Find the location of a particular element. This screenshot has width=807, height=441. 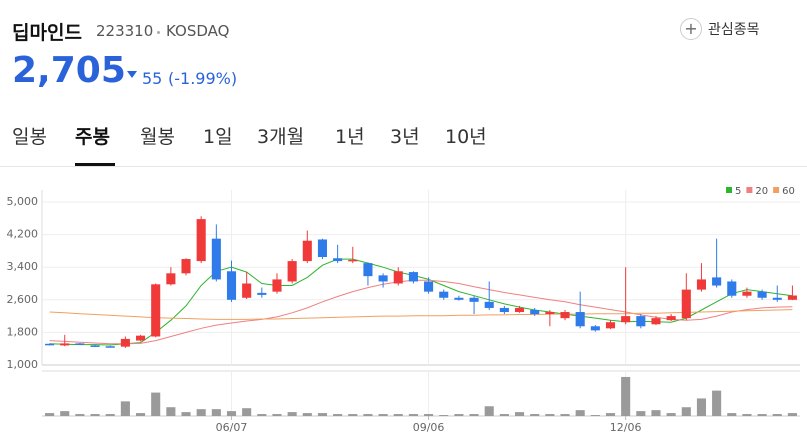

watch-button: + 관심종목 is located at coordinates (720, 29).